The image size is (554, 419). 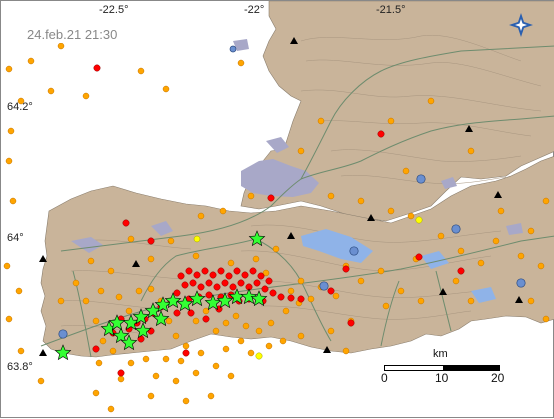 I want to click on compass-star-icon, so click(x=521, y=25).